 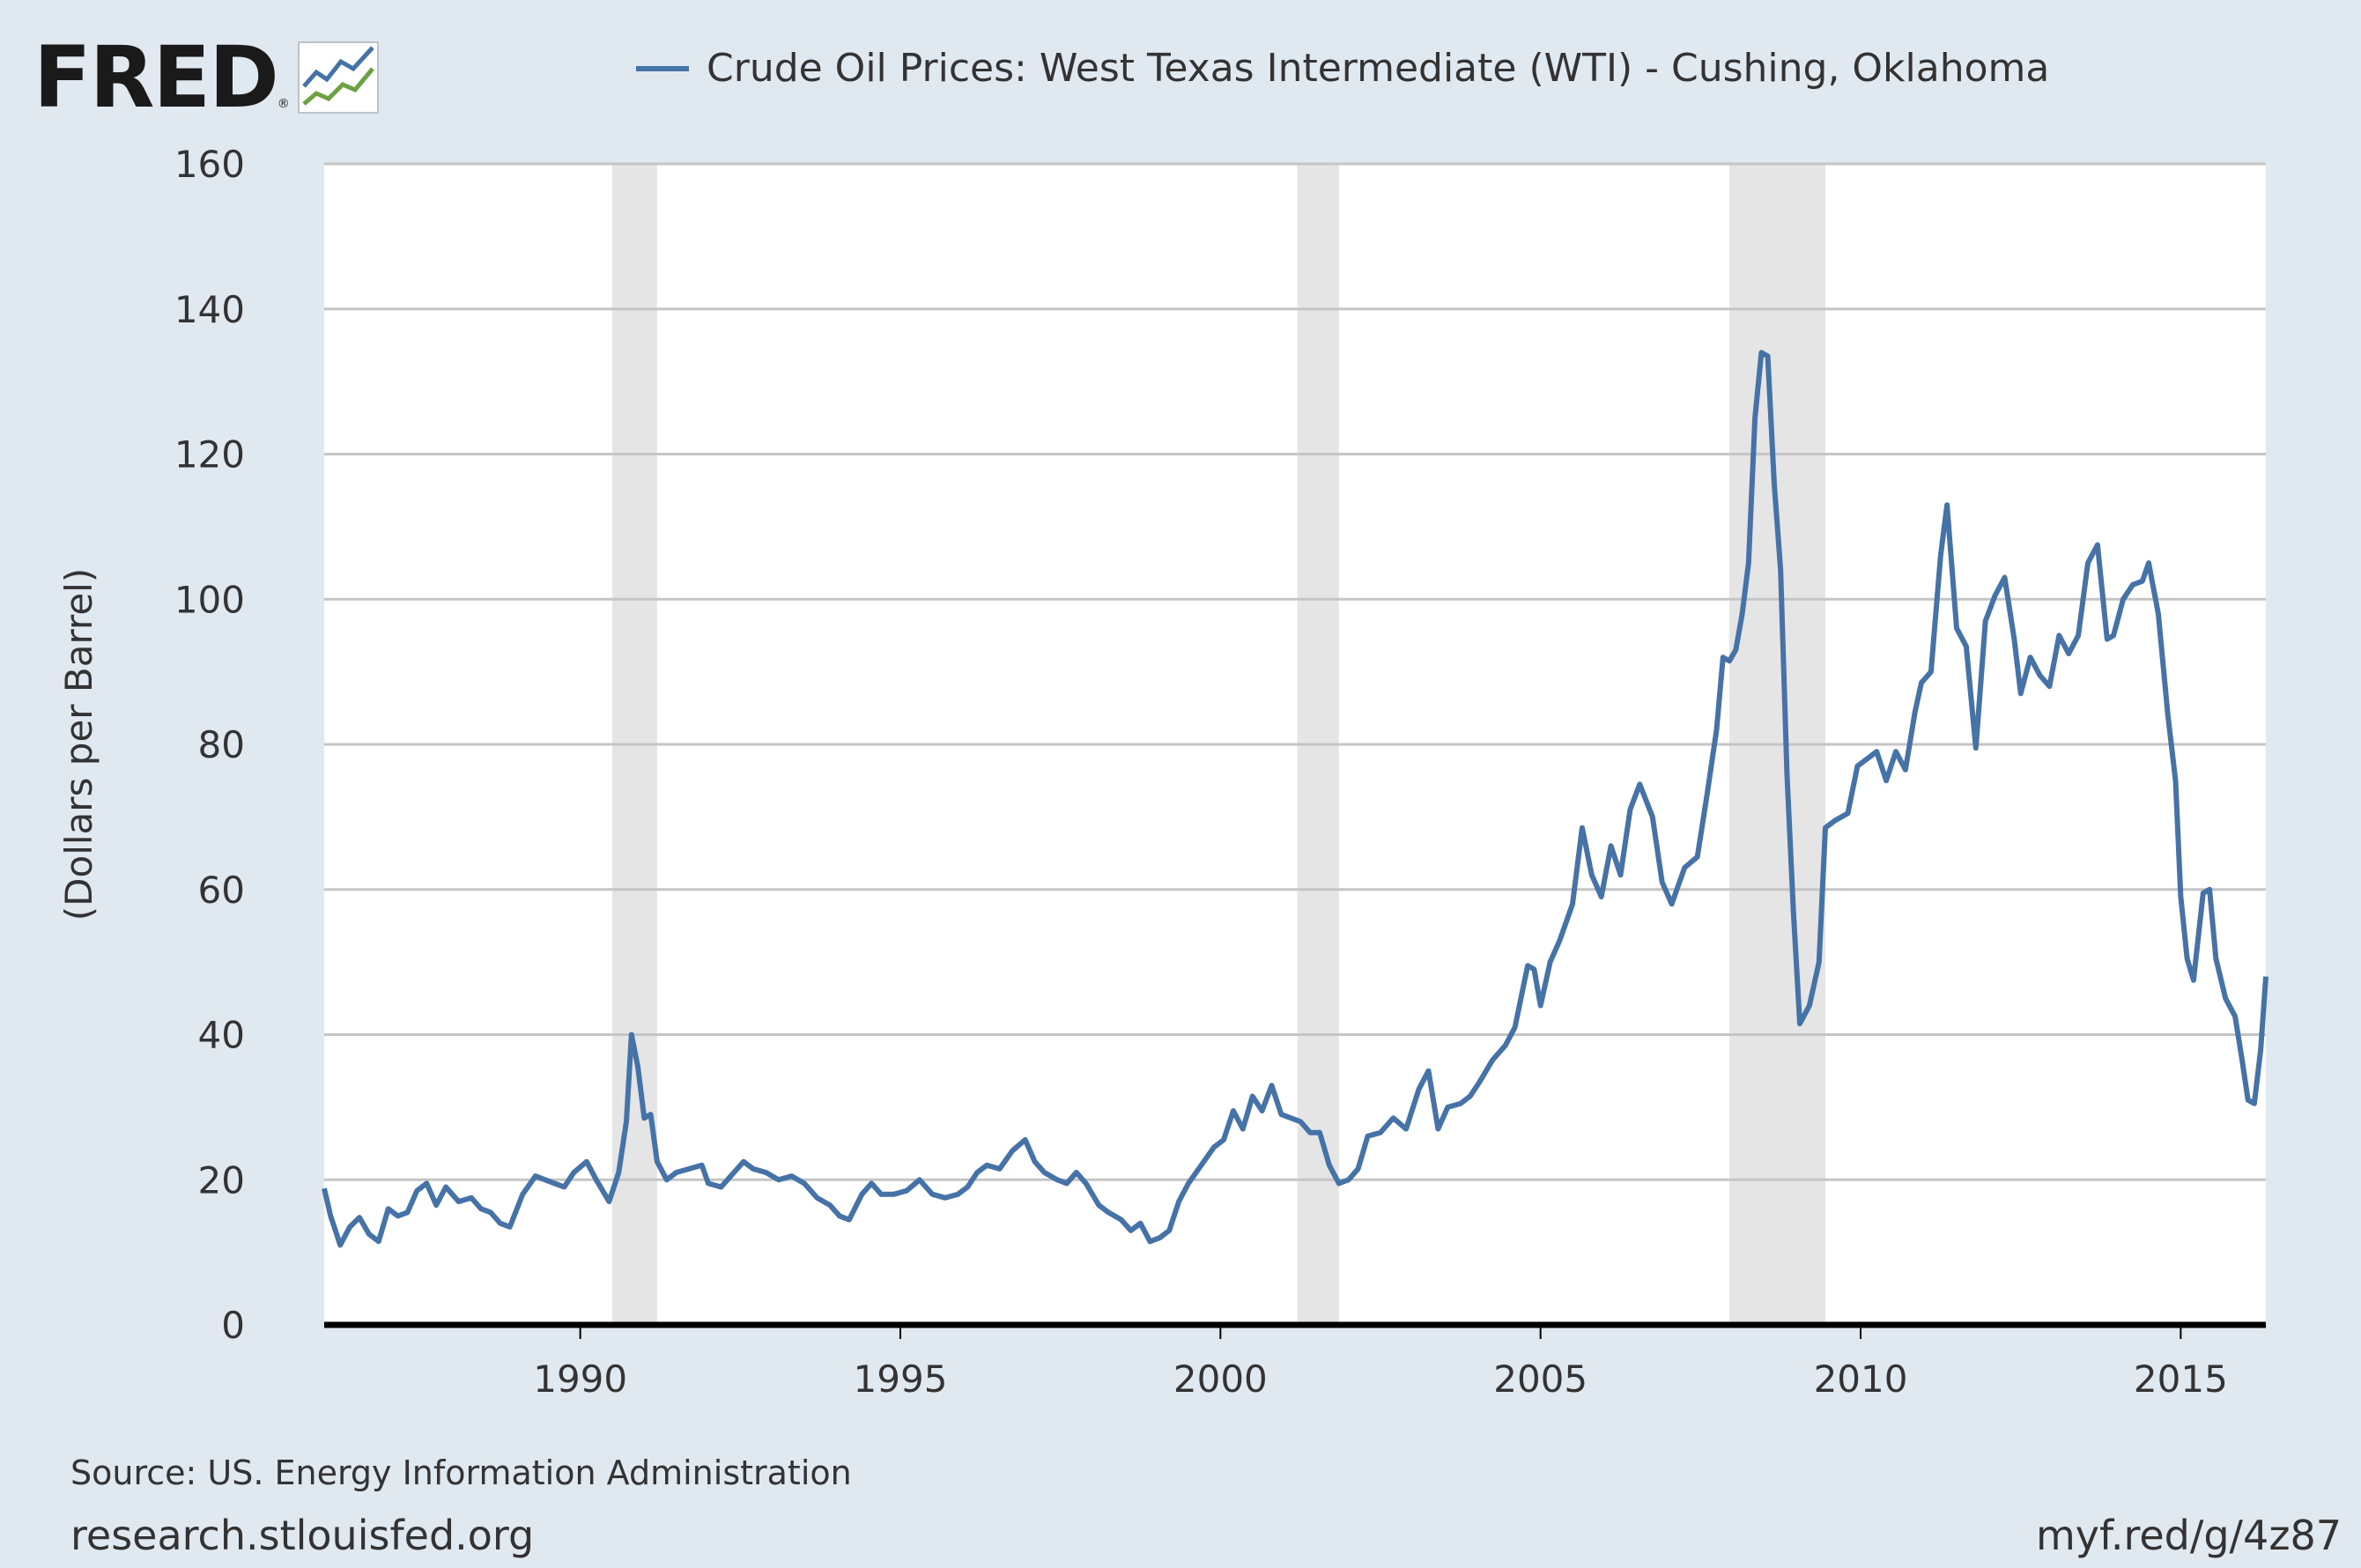 I want to click on y-tick-label: 80, so click(x=221, y=744).